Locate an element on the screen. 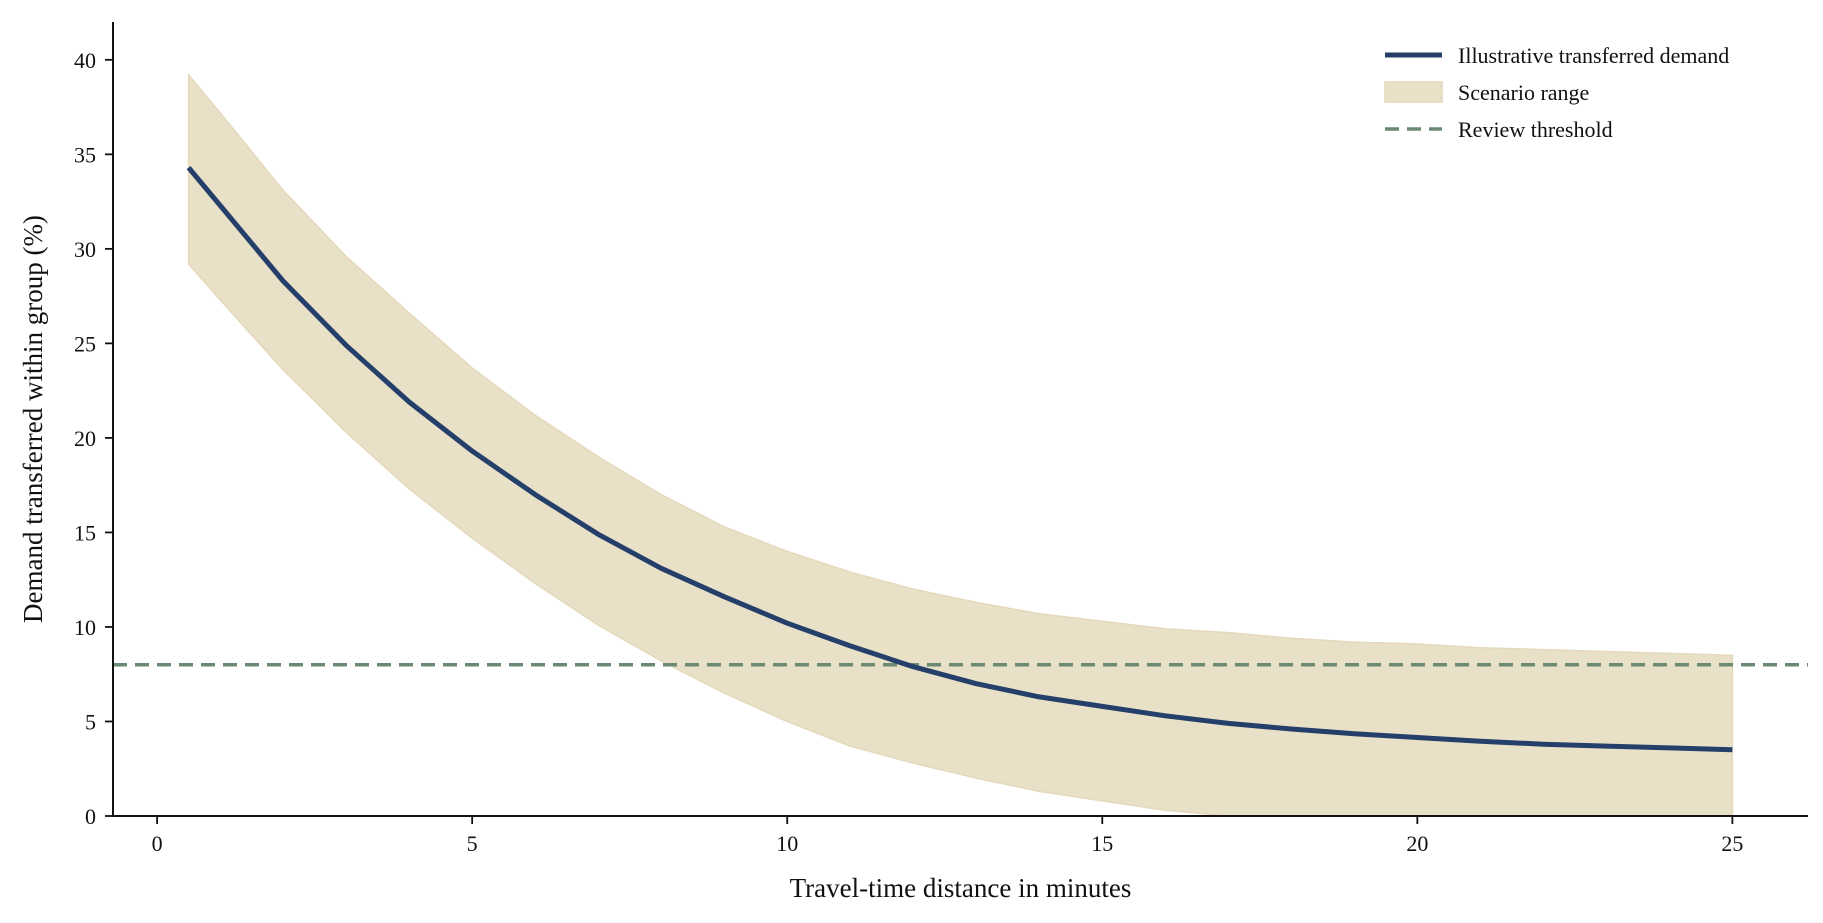  y-axis-label: Demand transferred within group (%) is located at coordinates (33, 419).